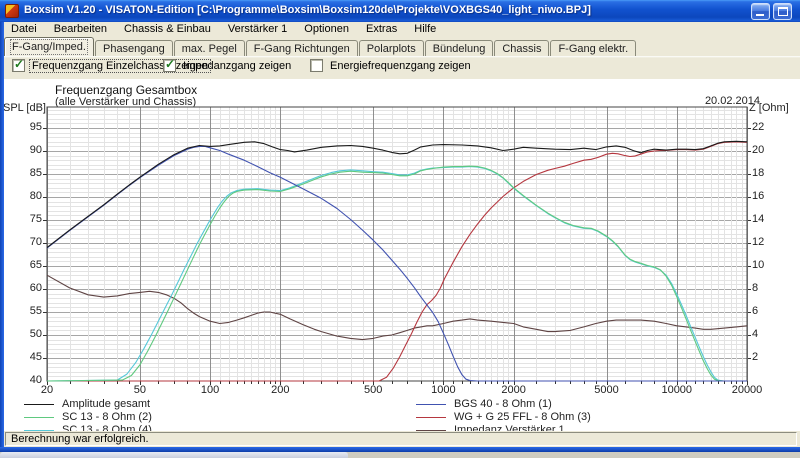 Image resolution: width=800 pixels, height=458 pixels. I want to click on x-axis-tick-label: 20000, so click(747, 390).